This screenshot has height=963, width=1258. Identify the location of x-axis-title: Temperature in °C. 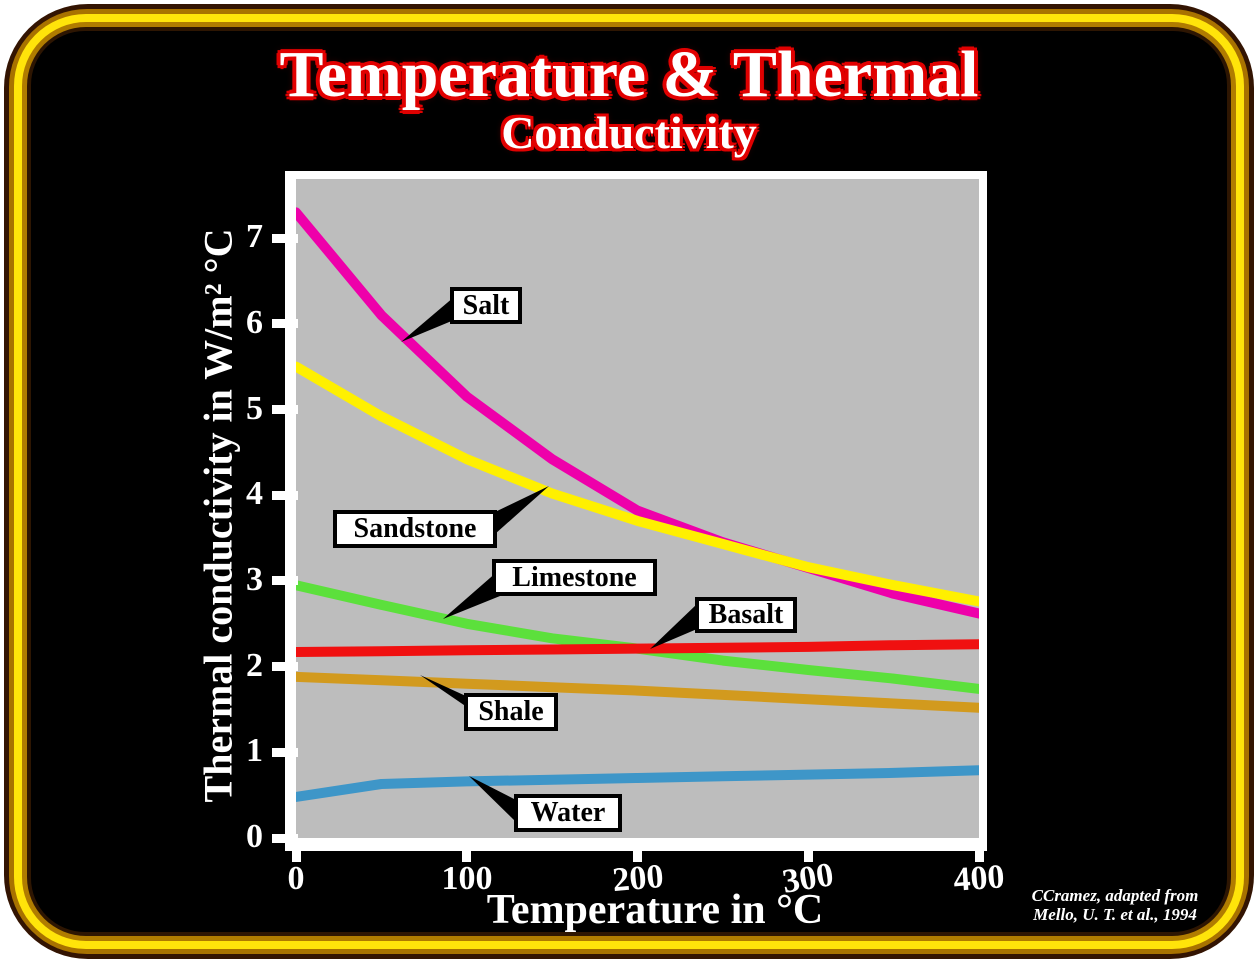
(655, 910).